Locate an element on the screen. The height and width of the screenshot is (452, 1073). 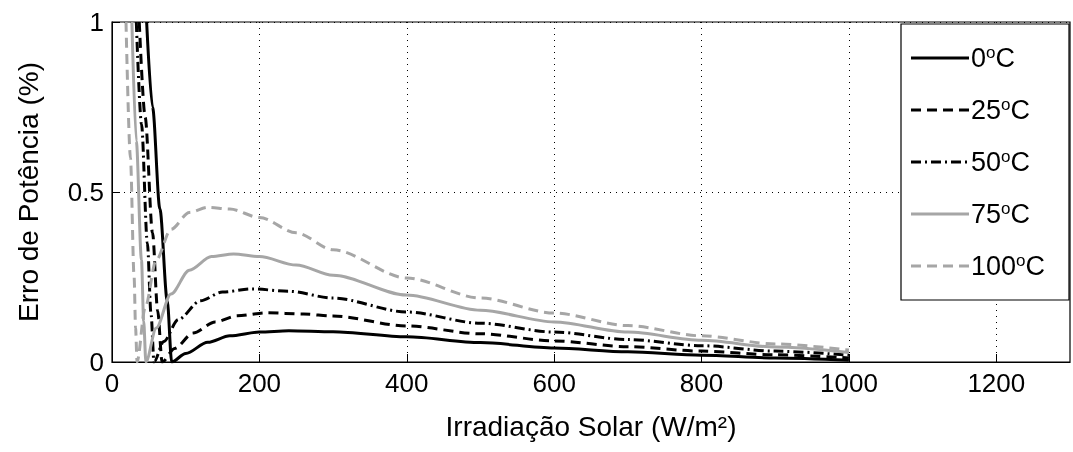
x-tick-label: 1200 is located at coordinates (996, 383).